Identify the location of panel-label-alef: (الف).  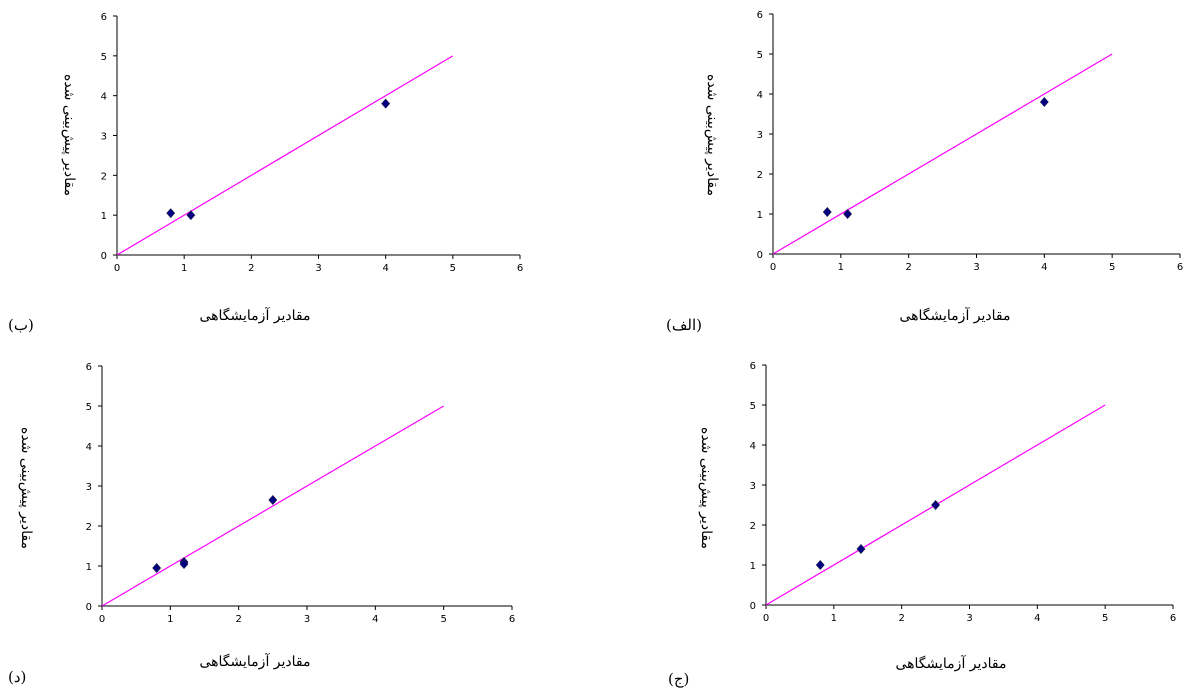
(684, 325).